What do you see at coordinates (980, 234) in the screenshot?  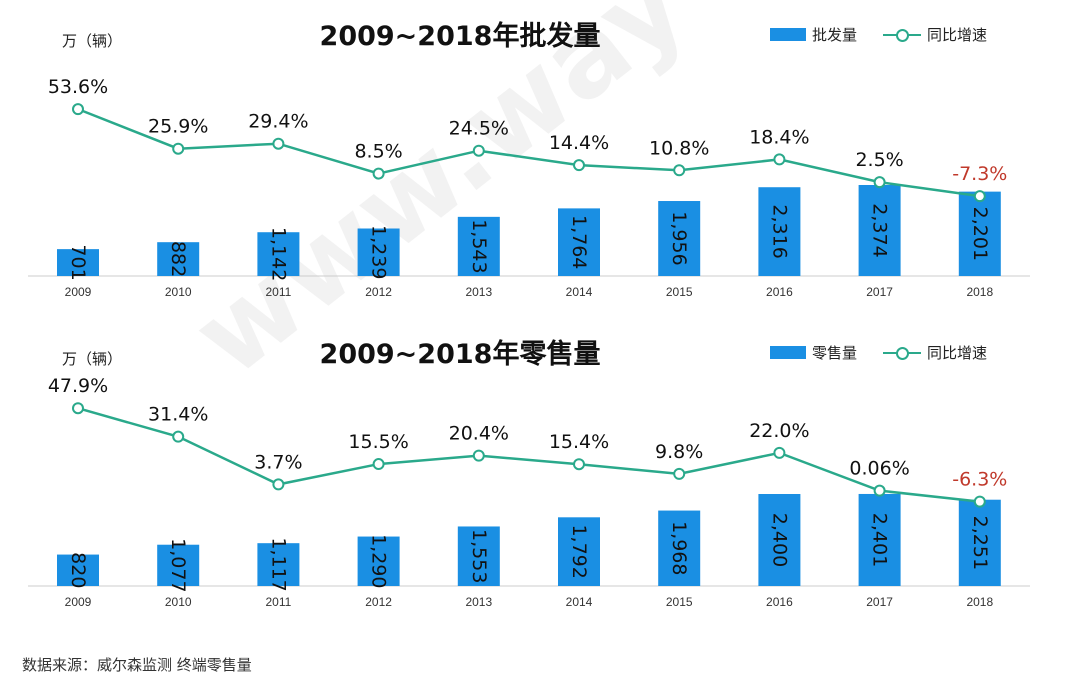 I see `bar-data-label: 2,201` at bounding box center [980, 234].